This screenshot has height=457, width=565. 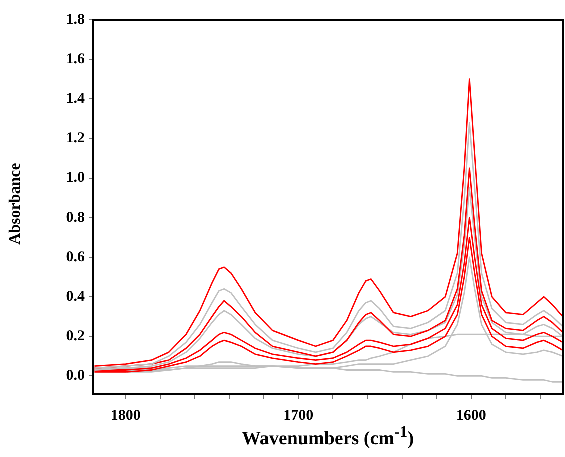 I want to click on x-tick-label: 1800, so click(x=125, y=416).